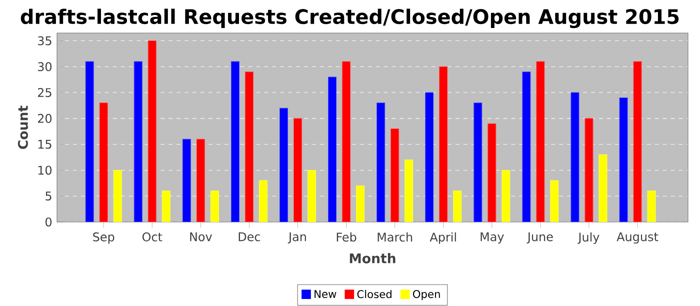  Describe the element at coordinates (346, 237) in the screenshot. I see `x-tick-label: Feb` at that location.